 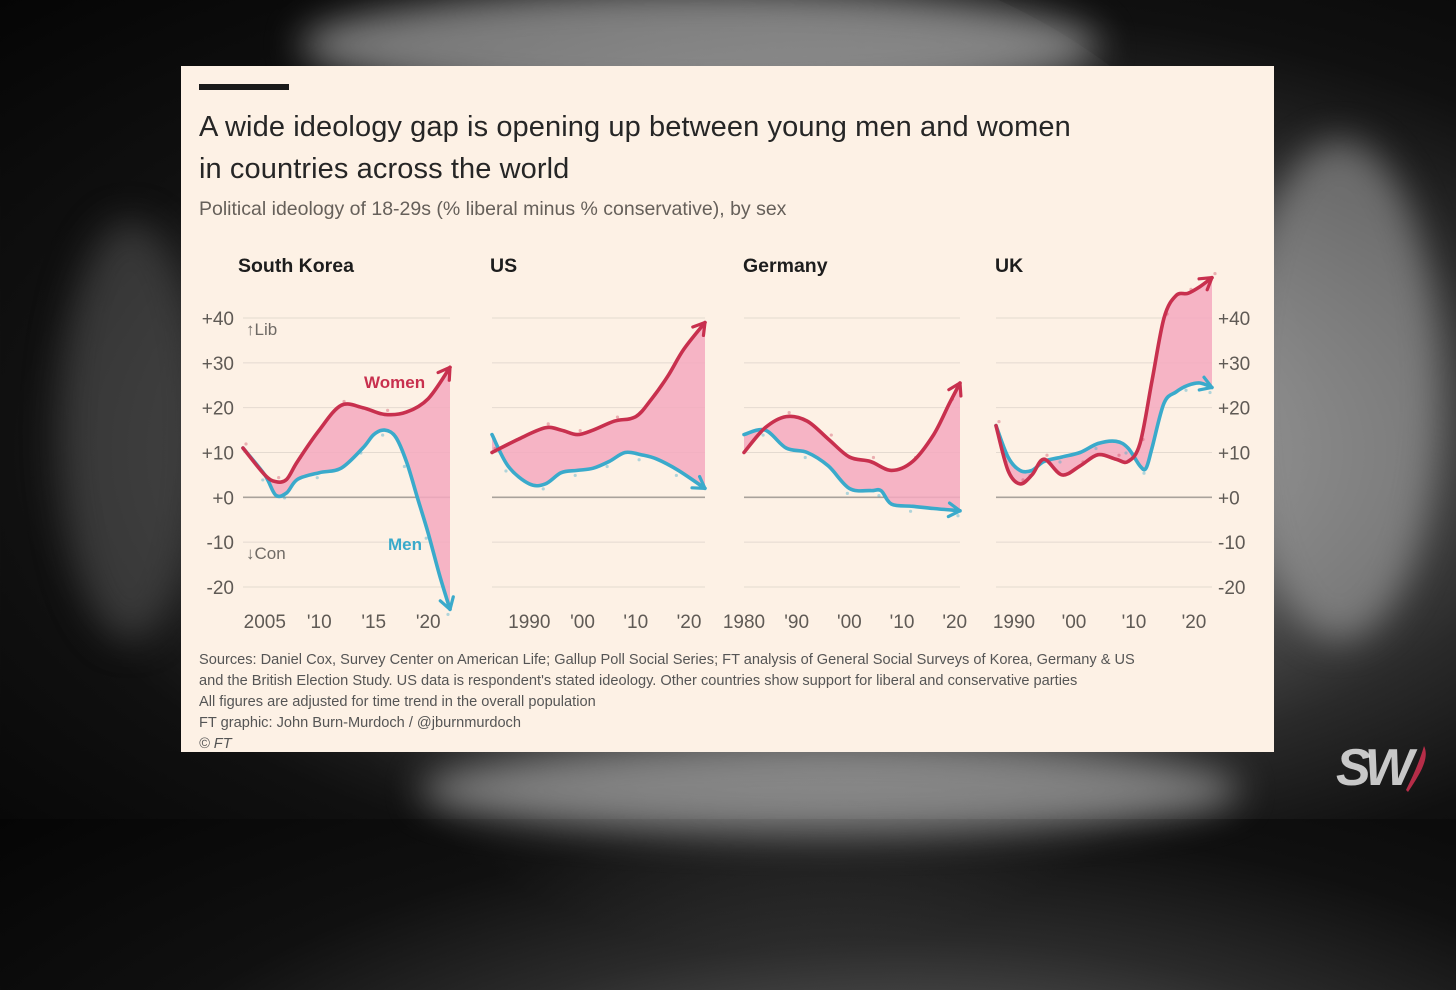 I want to click on women-series-label: Women, so click(x=394, y=382).